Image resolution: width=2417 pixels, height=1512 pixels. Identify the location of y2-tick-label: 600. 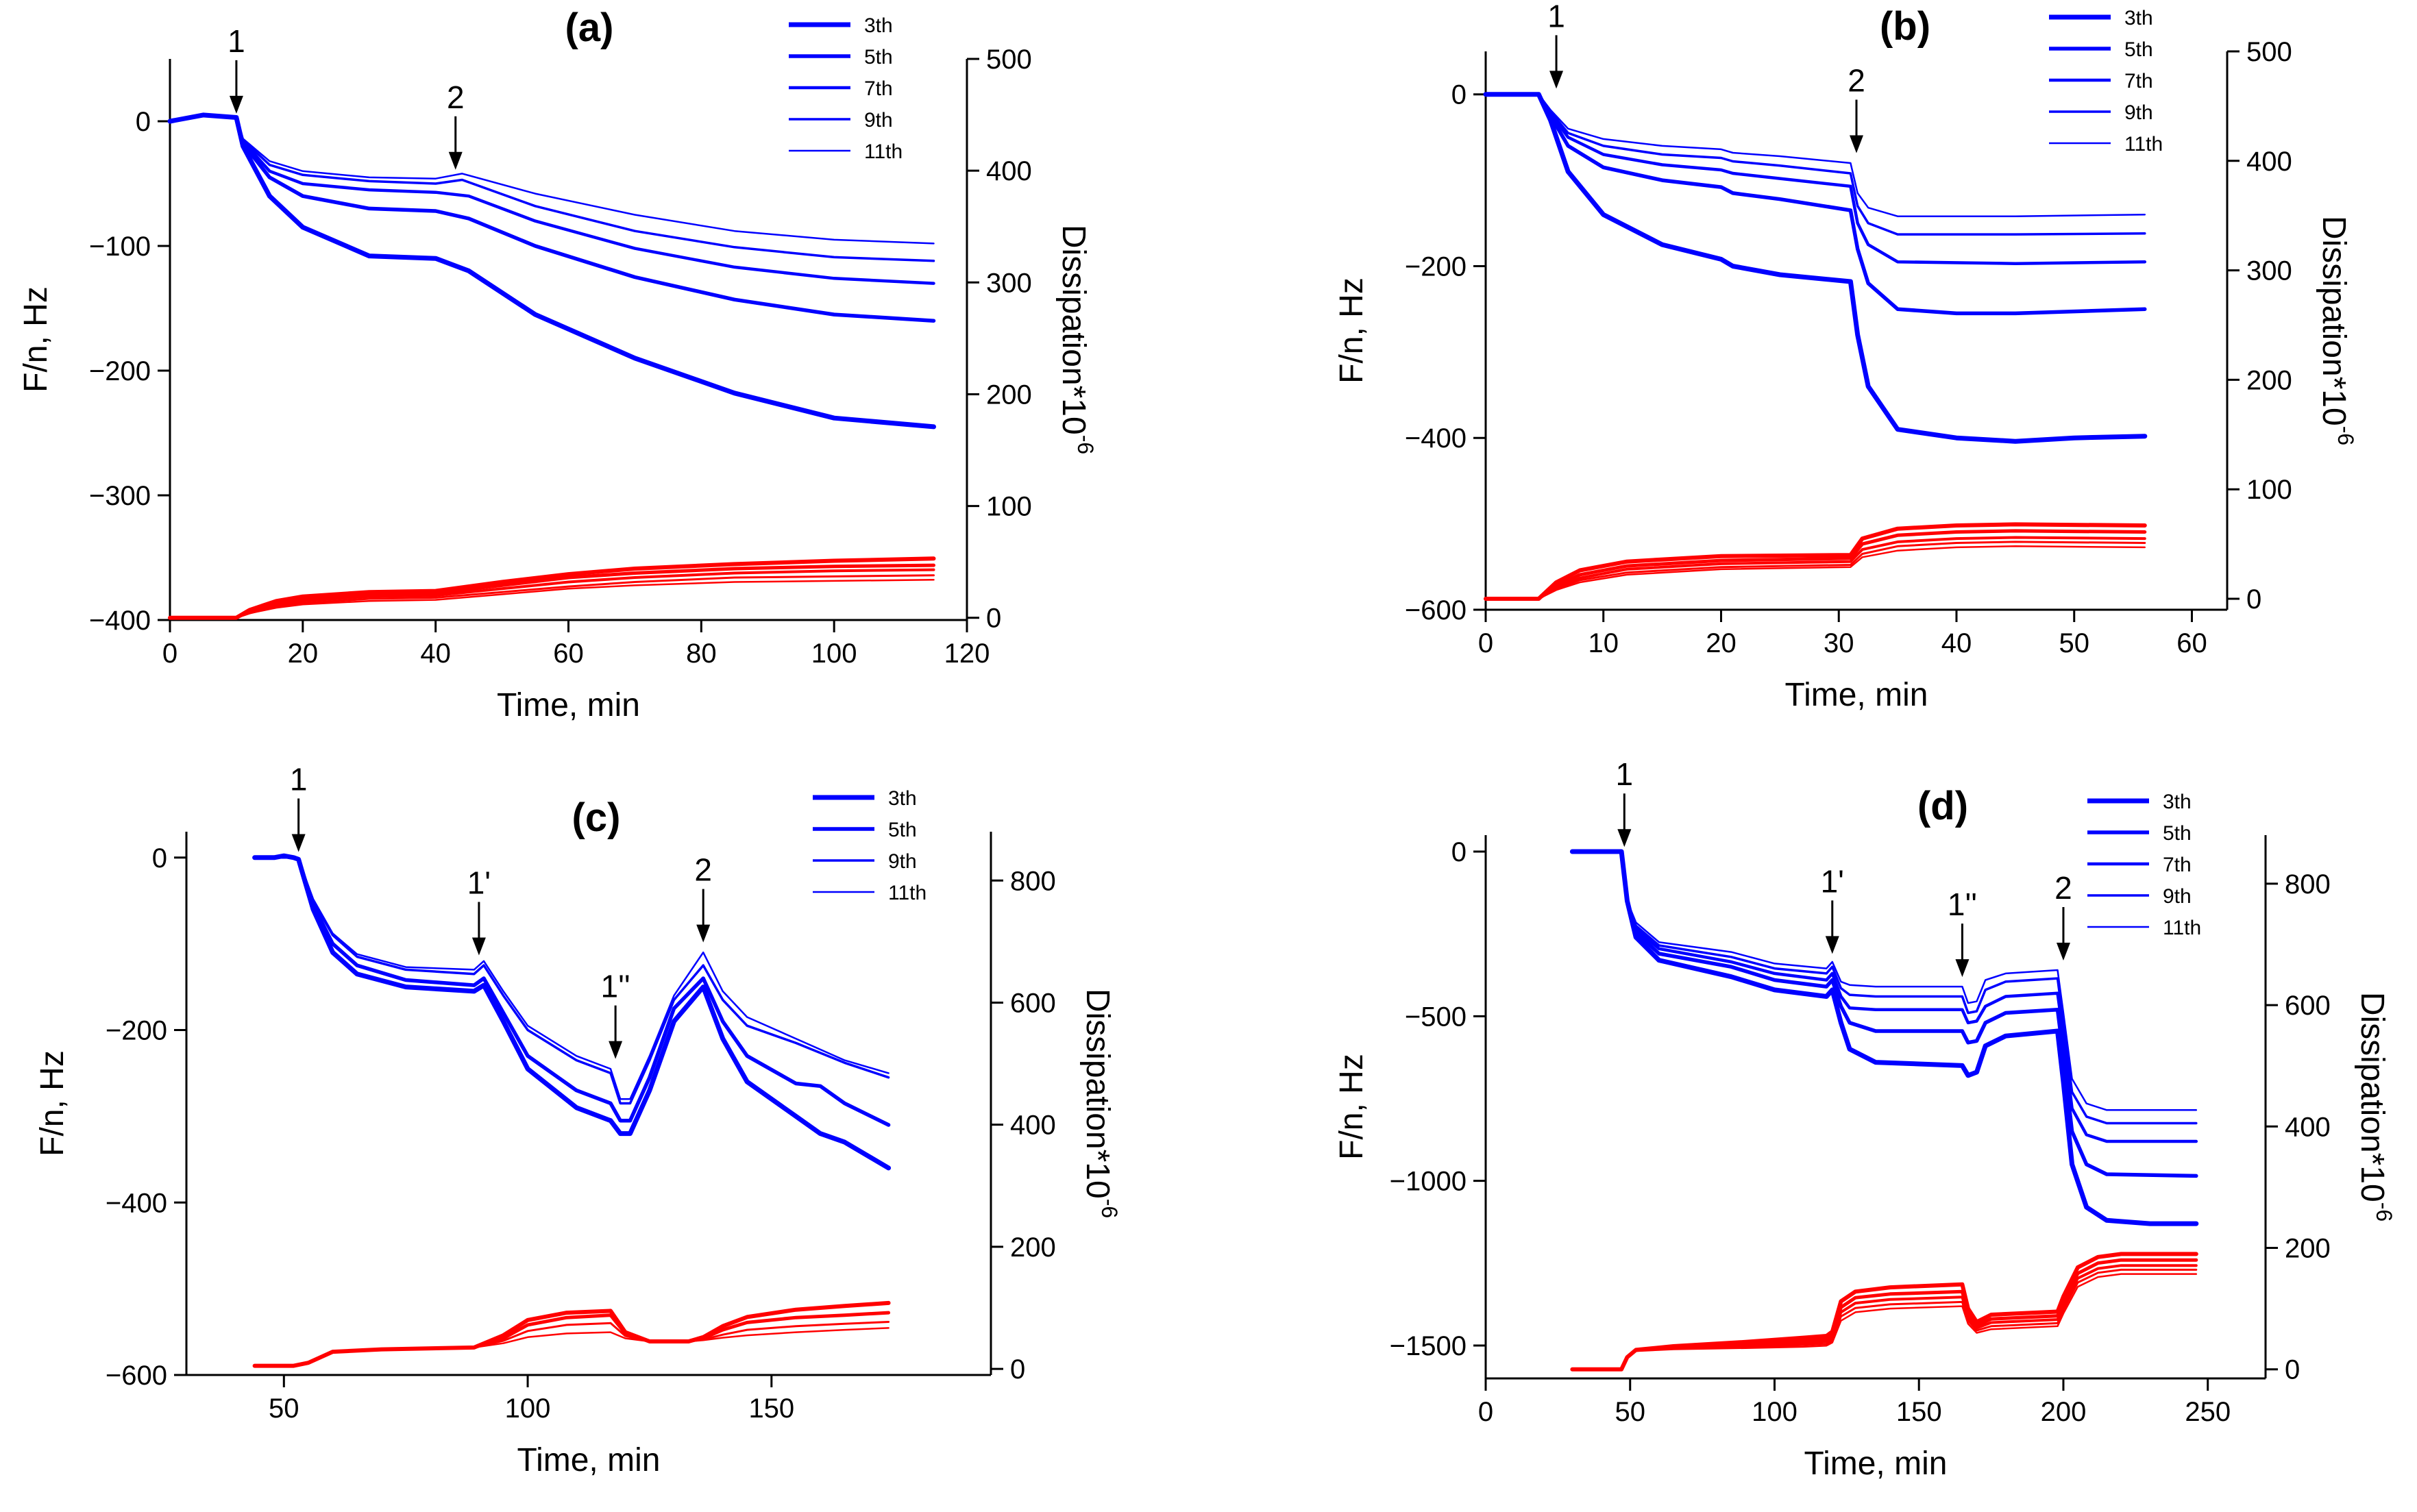
(2308, 1006).